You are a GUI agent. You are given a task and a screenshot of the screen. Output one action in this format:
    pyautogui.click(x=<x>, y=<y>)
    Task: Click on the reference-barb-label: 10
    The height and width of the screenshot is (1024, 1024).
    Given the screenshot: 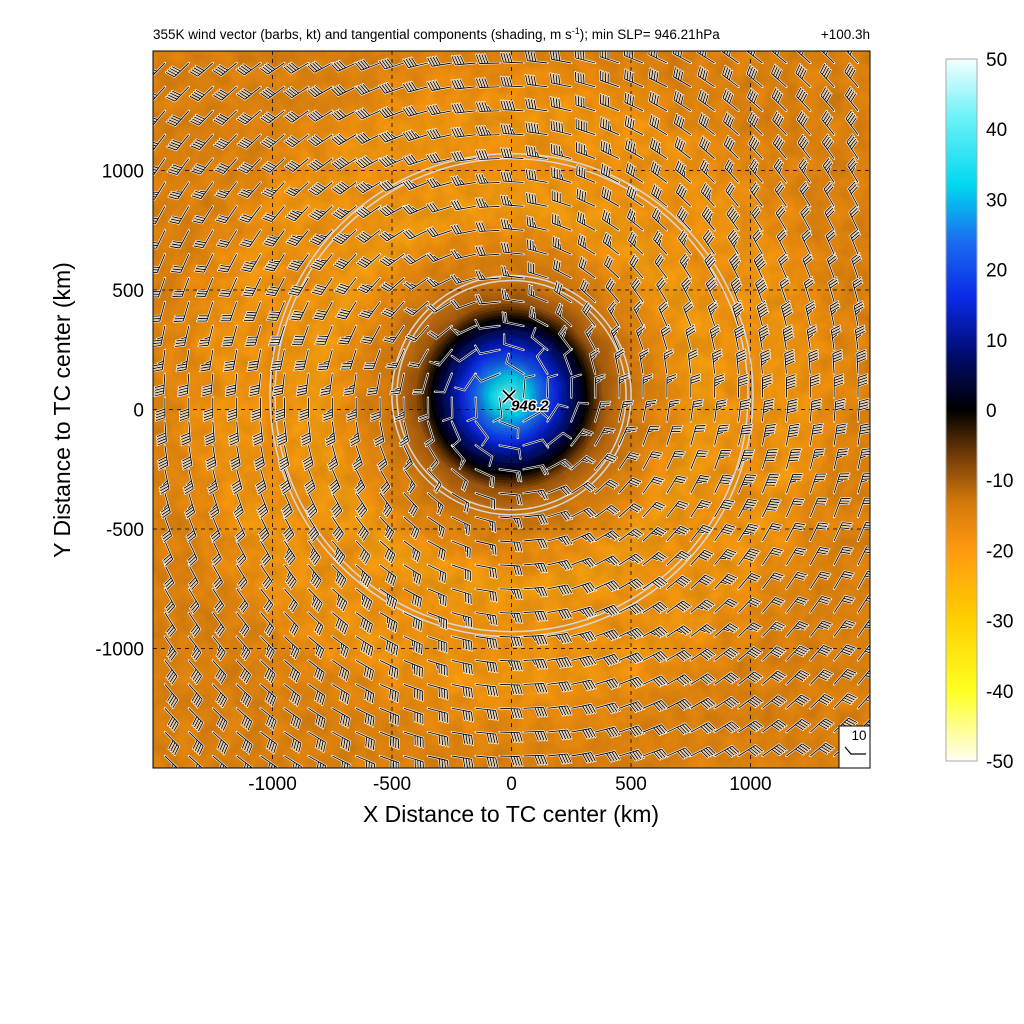 What is the action you would take?
    pyautogui.click(x=858, y=735)
    